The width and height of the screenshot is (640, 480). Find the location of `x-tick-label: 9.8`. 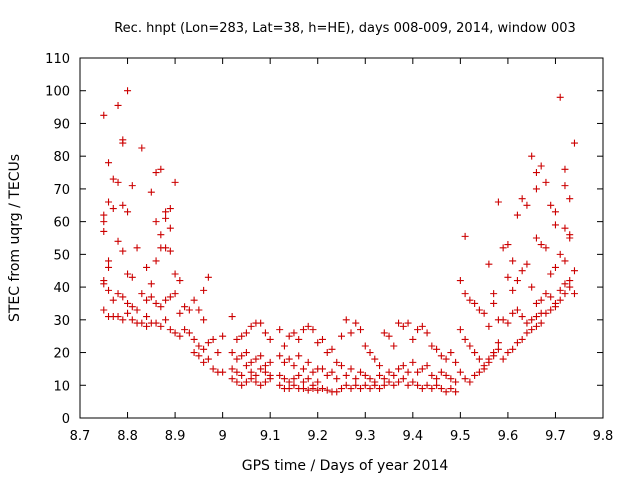

x-tick-label: 9.8 is located at coordinates (603, 436).